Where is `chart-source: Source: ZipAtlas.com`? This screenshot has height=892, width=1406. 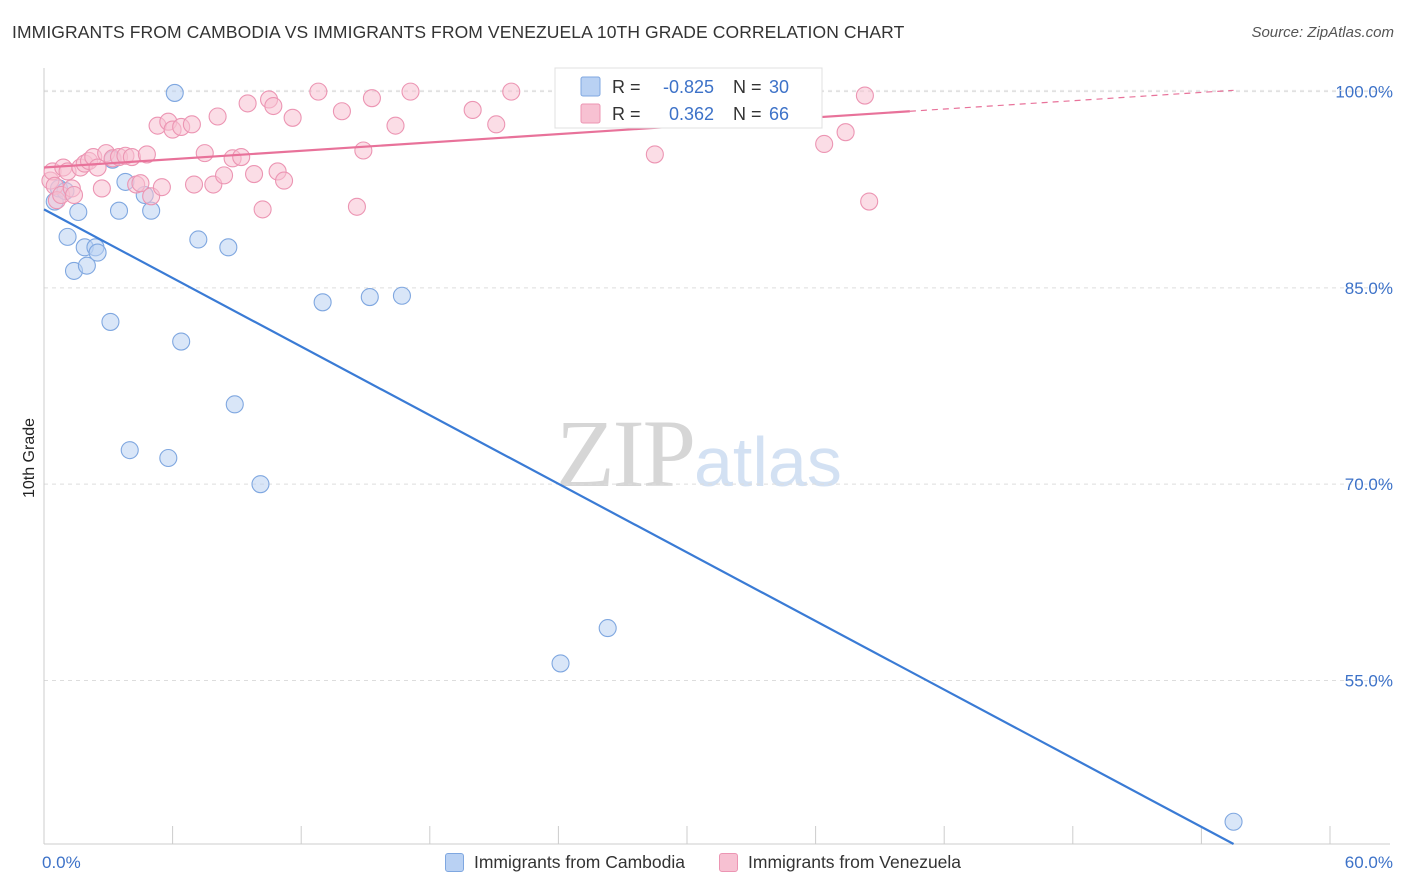 chart-source: Source: ZipAtlas.com is located at coordinates (1322, 32).